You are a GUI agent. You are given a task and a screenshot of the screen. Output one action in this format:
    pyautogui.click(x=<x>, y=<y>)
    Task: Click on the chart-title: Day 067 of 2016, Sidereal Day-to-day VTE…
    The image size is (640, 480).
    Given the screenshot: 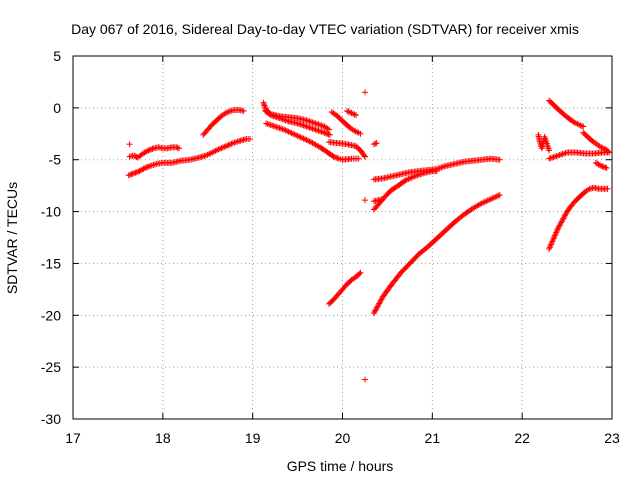 What is the action you would take?
    pyautogui.click(x=325, y=29)
    